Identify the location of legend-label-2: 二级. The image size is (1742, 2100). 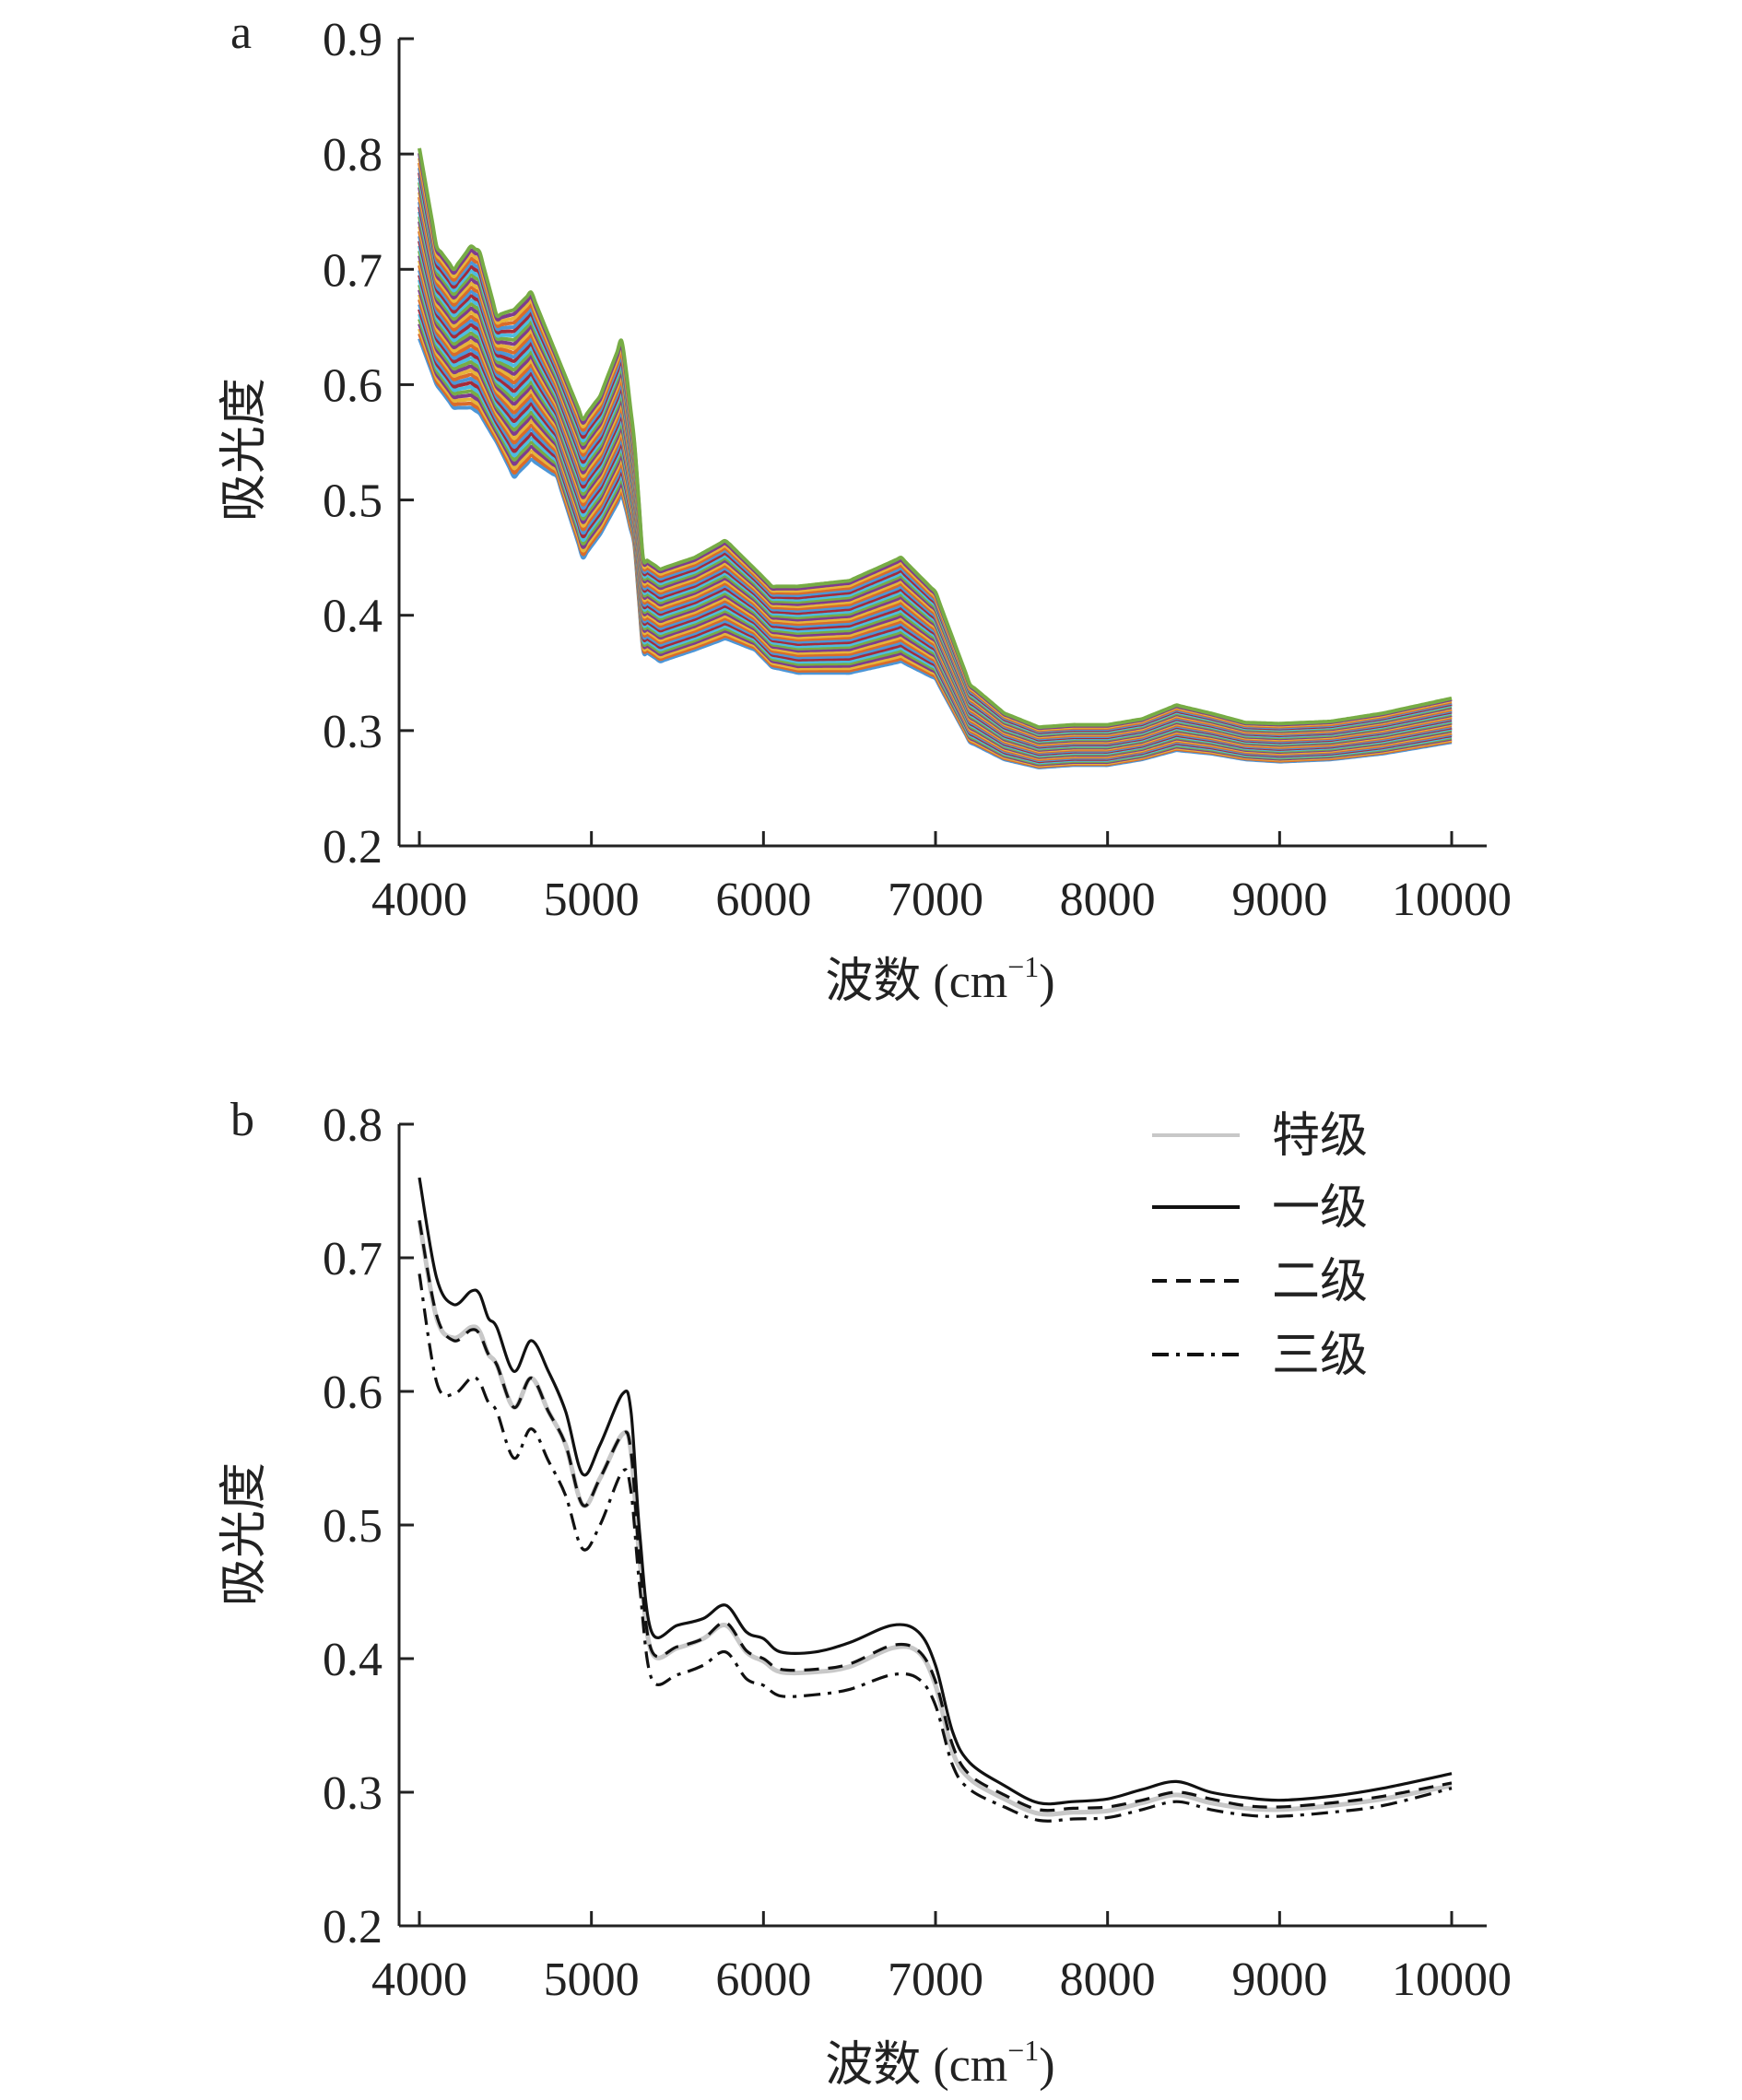
(1320, 1282).